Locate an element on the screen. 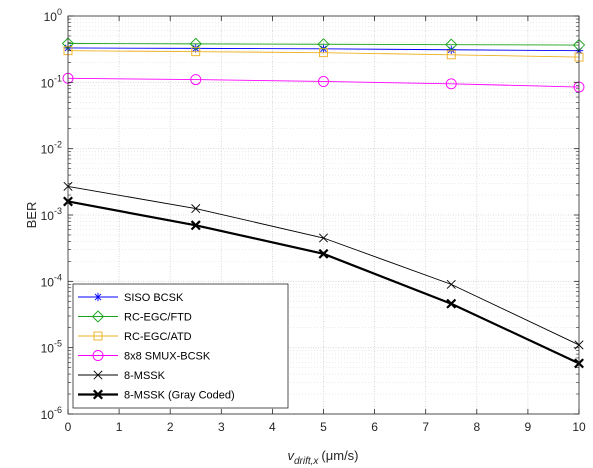  y-tick-exponent: 0 is located at coordinates (59, 12).